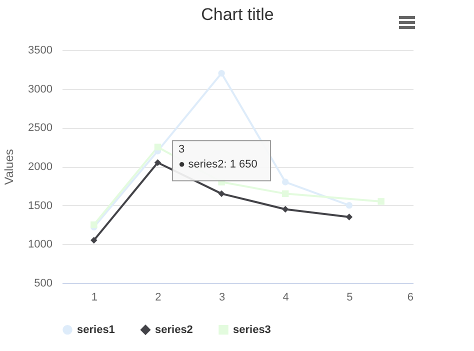 The height and width of the screenshot is (351, 474). I want to click on x-tick-label: 2, so click(158, 298).